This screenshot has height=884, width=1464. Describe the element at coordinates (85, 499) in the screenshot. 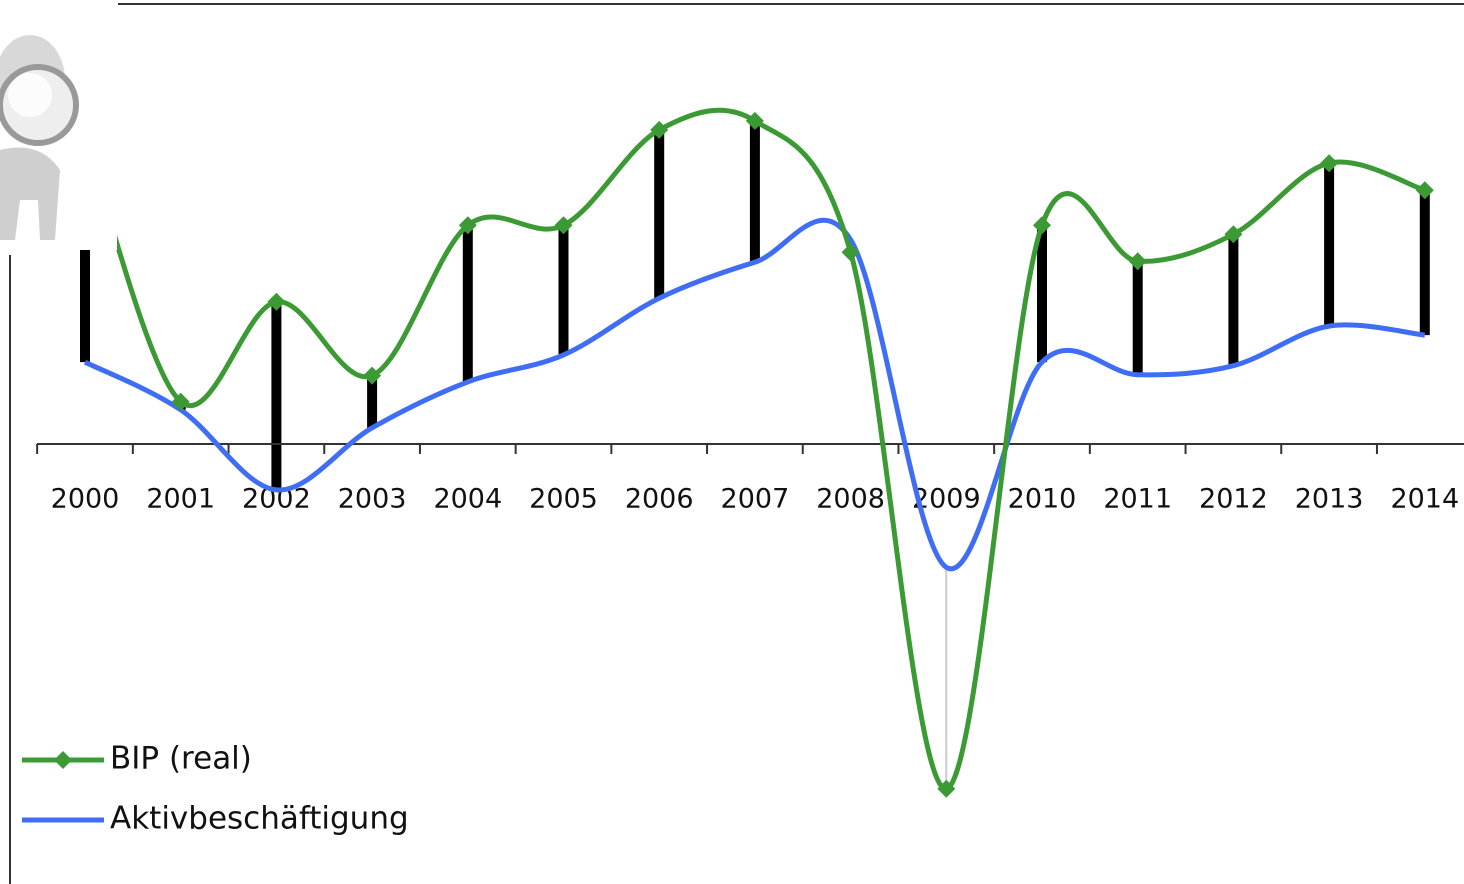

I see `x-tick-label: 2000` at that location.